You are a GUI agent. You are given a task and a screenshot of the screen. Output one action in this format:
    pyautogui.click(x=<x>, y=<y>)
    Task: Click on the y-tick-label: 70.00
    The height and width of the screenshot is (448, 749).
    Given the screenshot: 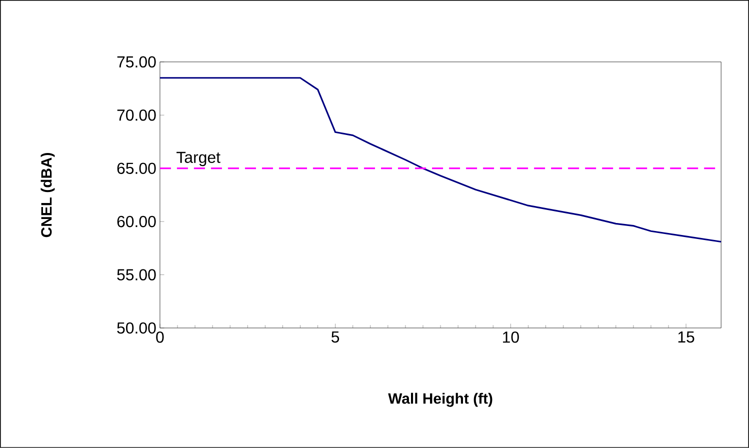 What is the action you would take?
    pyautogui.click(x=136, y=115)
    